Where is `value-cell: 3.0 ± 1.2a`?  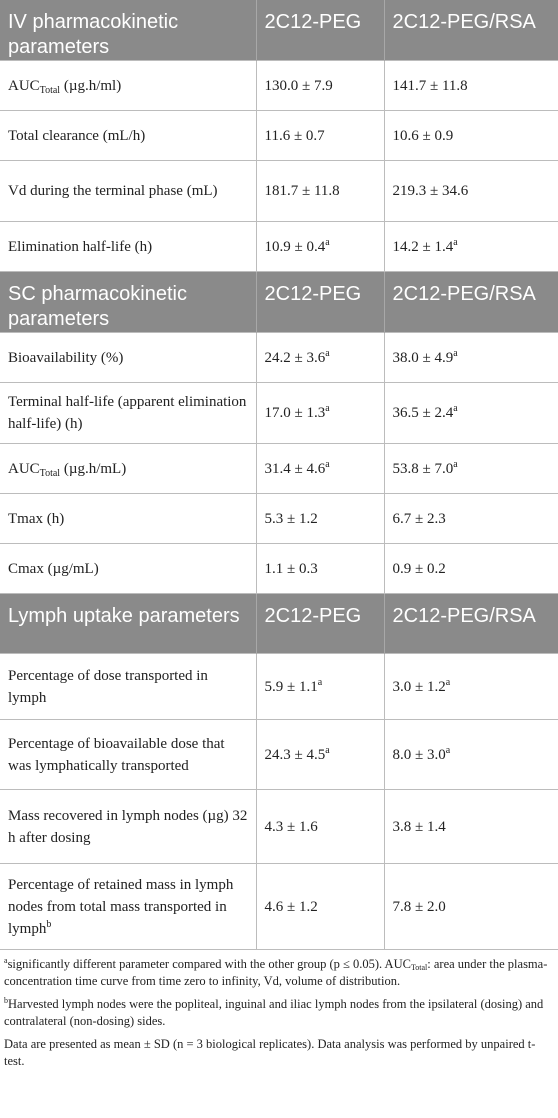
value-cell: 3.0 ± 1.2a is located at coordinates (470, 686).